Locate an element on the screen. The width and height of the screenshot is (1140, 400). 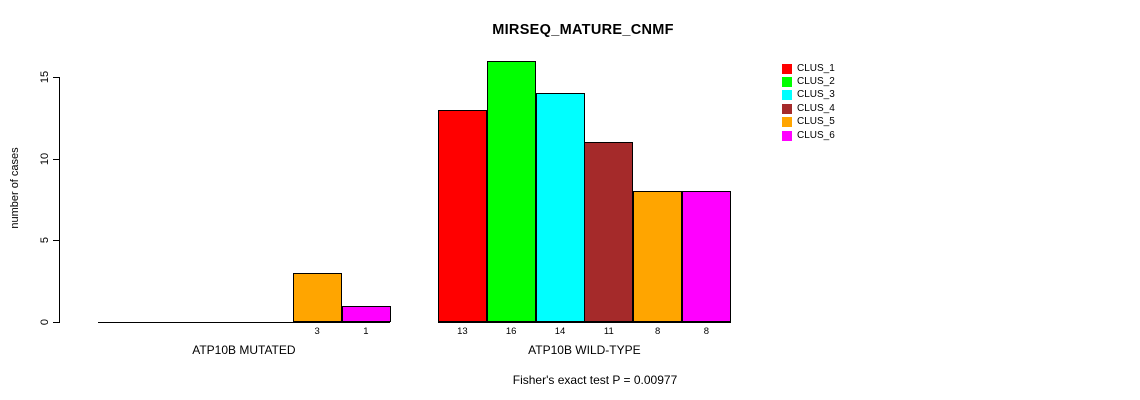
group-label-wild-type: ATP10B WILD-TYPE is located at coordinates (584, 350).